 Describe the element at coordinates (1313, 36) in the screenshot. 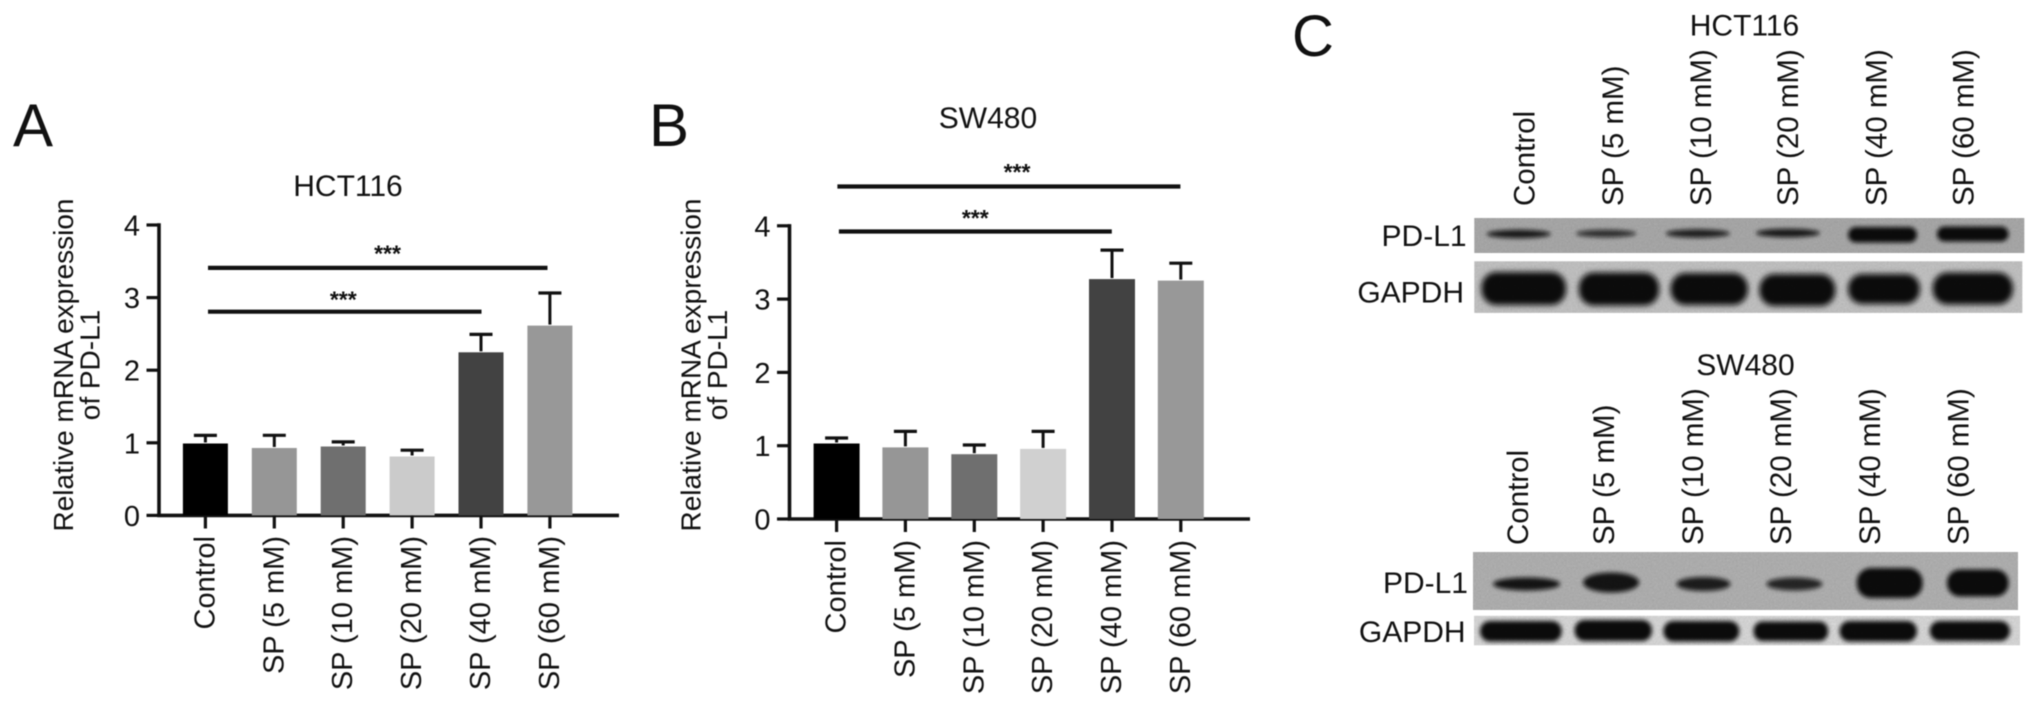

I see `svg-text: C` at that location.